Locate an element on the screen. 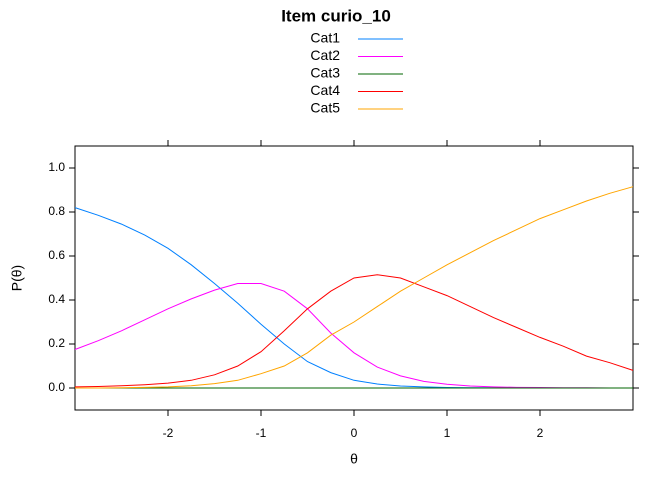  legend-label: Cat2 is located at coordinates (325, 55).